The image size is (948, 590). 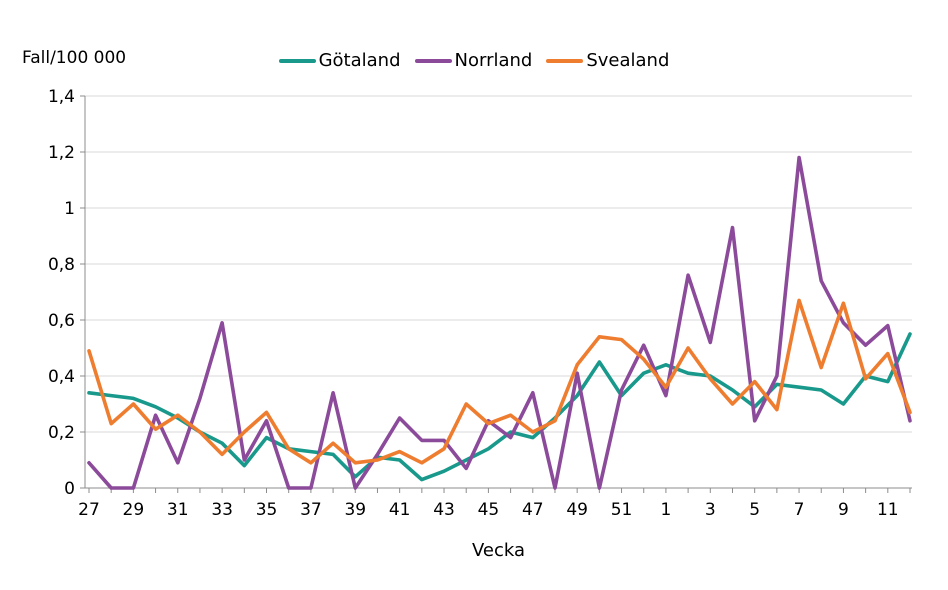 What do you see at coordinates (61, 321) in the screenshot?
I see `y-tick-label: 0,6` at bounding box center [61, 321].